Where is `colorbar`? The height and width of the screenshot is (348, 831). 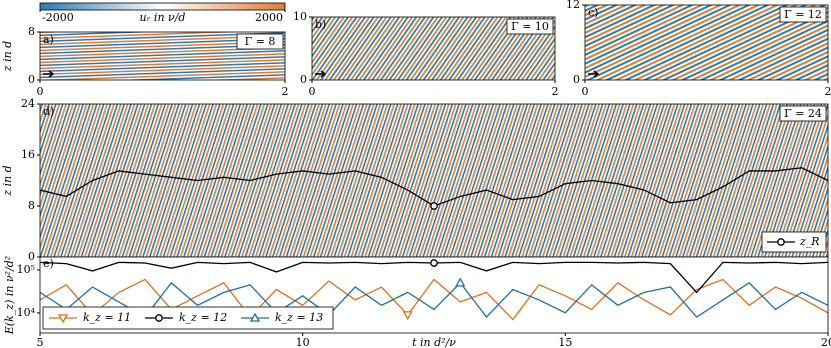 colorbar is located at coordinates (162, 6).